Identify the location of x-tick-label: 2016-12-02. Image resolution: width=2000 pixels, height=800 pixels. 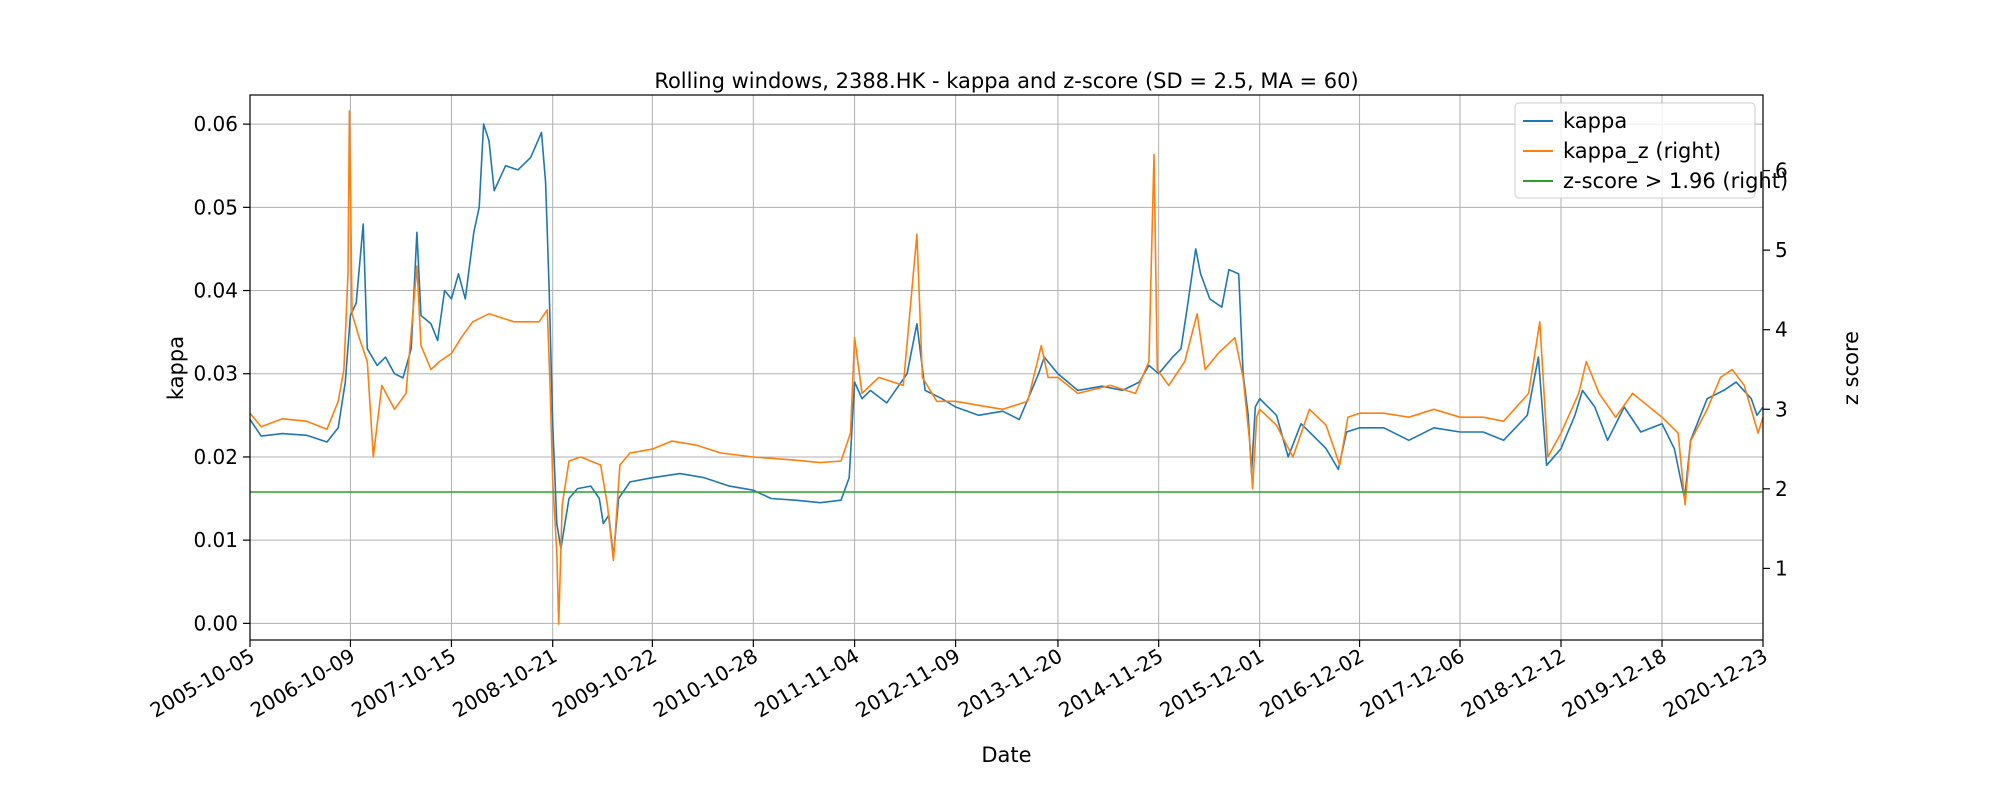
(1311, 683).